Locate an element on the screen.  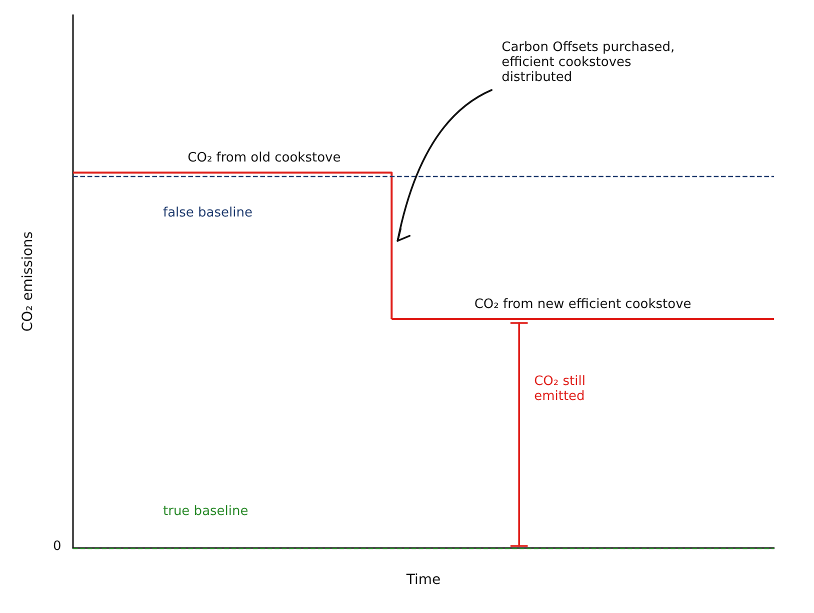
series-label: CO₂ from old cookstove is located at coordinates (264, 158).